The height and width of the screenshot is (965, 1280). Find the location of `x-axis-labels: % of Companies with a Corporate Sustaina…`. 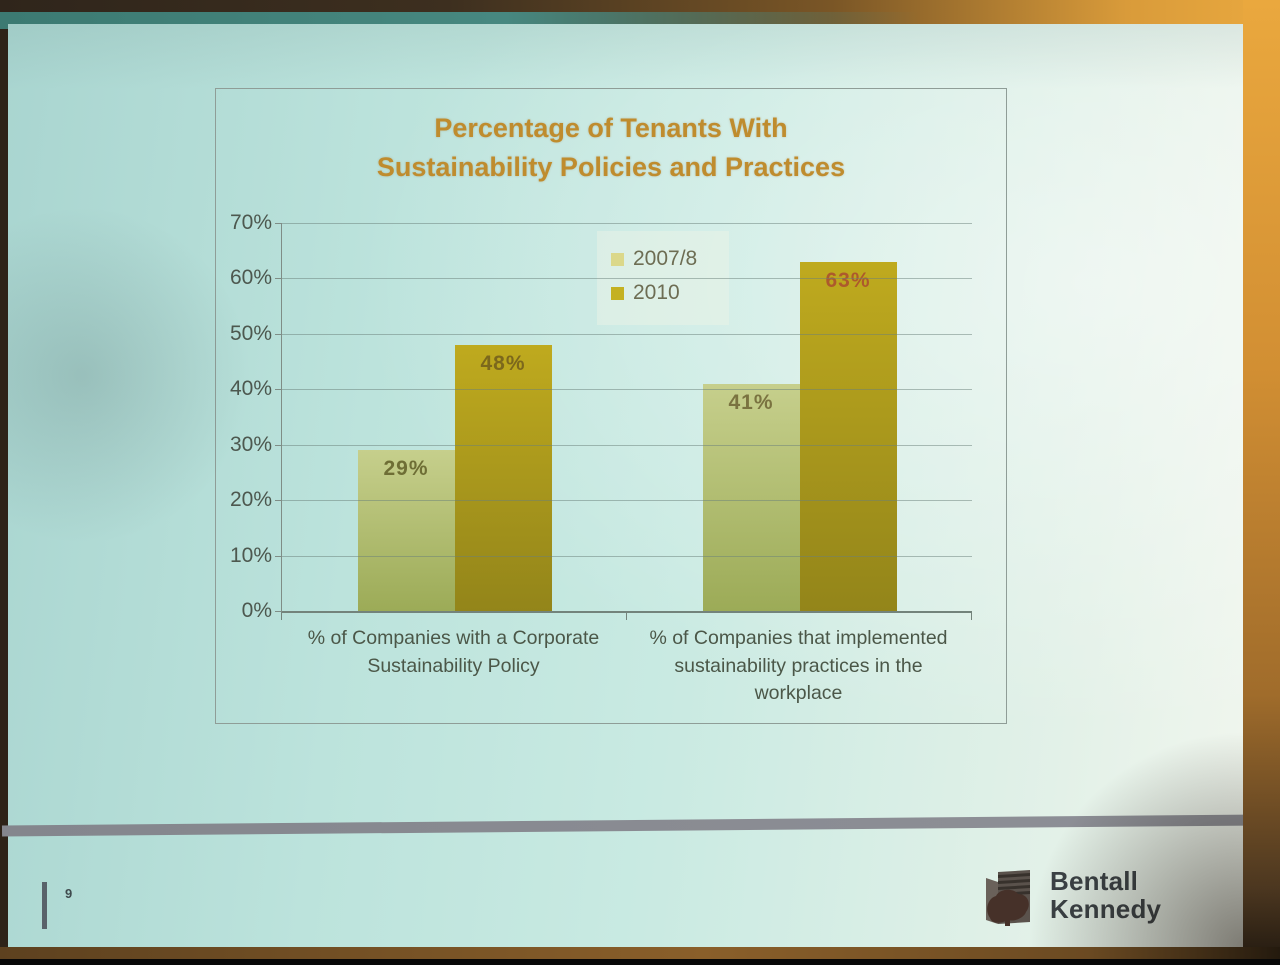

x-axis-labels: % of Companies with a Corporate Sustaina… is located at coordinates (626, 666).